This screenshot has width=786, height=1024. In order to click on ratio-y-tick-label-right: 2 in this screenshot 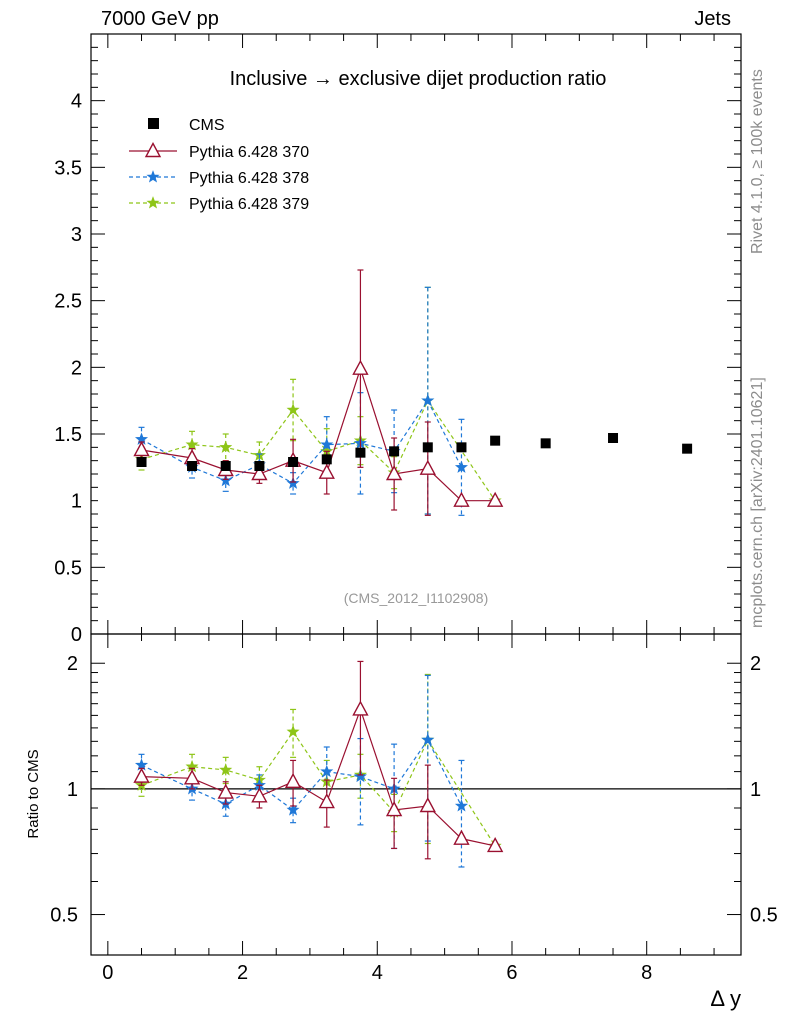, I will do `click(755, 664)`.